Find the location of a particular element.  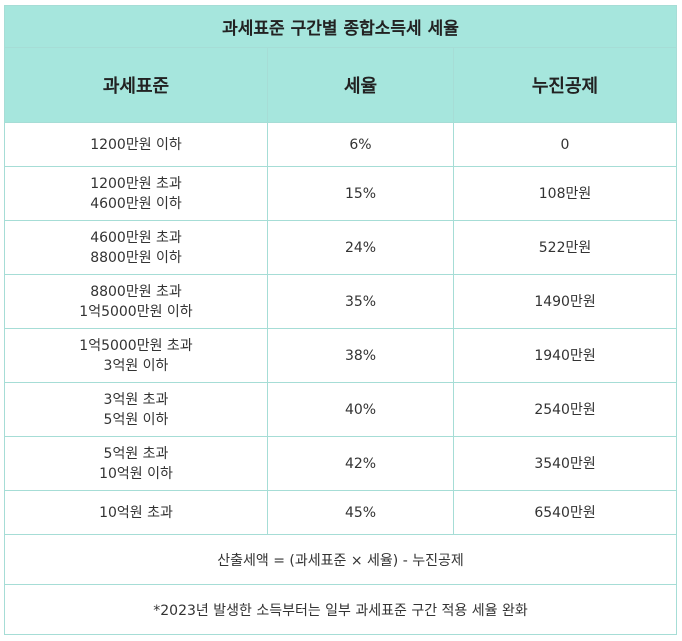

bracket-cell: 4600만원 초과 8800만원 이하 is located at coordinates (136, 247).